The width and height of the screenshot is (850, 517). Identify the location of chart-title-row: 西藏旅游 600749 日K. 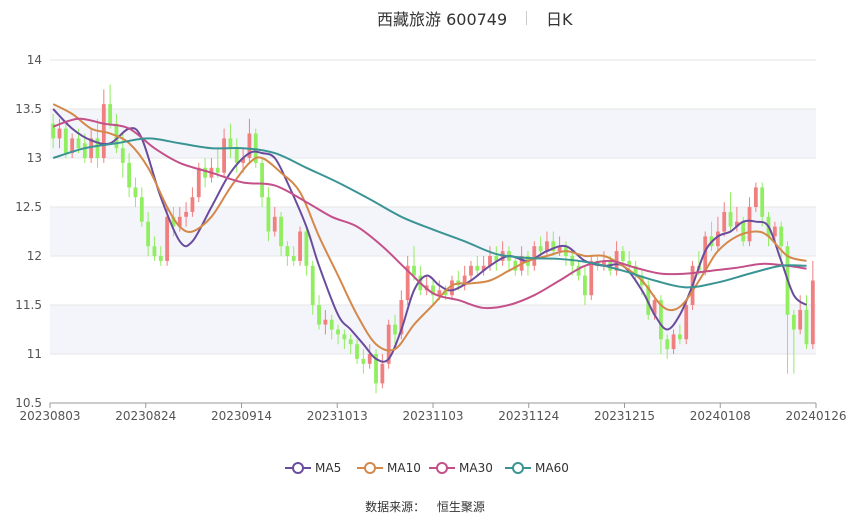
(425, 17).